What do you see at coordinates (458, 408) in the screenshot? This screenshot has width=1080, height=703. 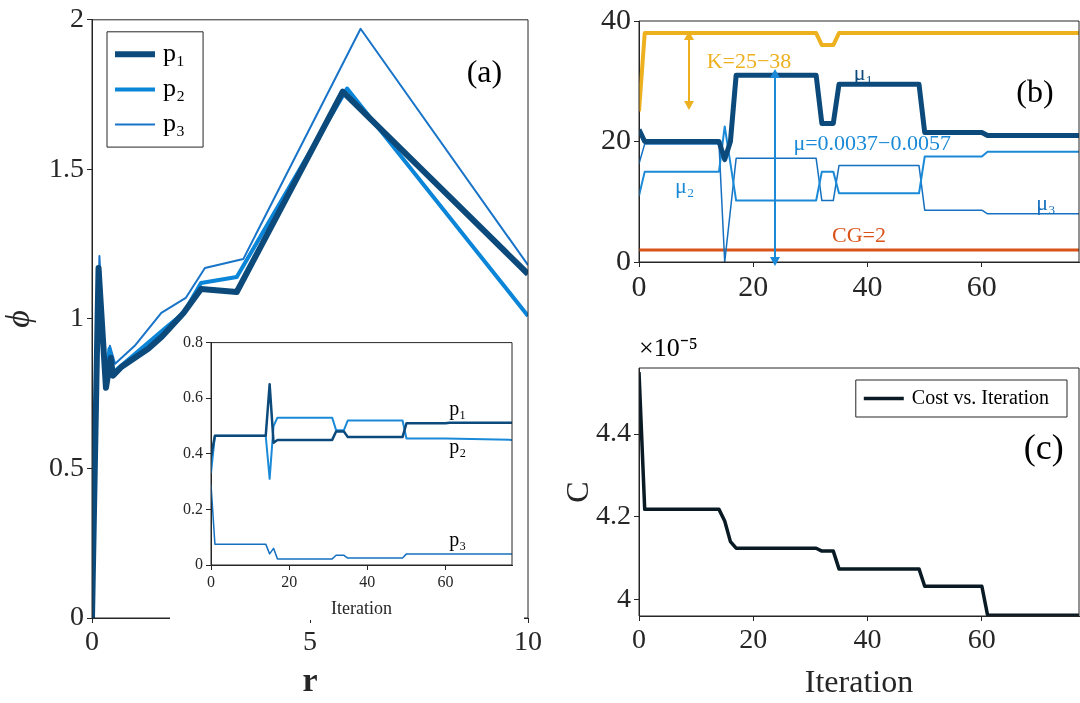 I see `series-label: p₁` at bounding box center [458, 408].